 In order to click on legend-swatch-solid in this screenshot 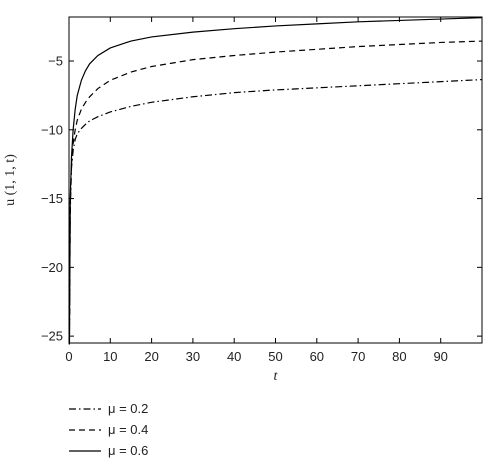, I will do `click(85, 450)`.